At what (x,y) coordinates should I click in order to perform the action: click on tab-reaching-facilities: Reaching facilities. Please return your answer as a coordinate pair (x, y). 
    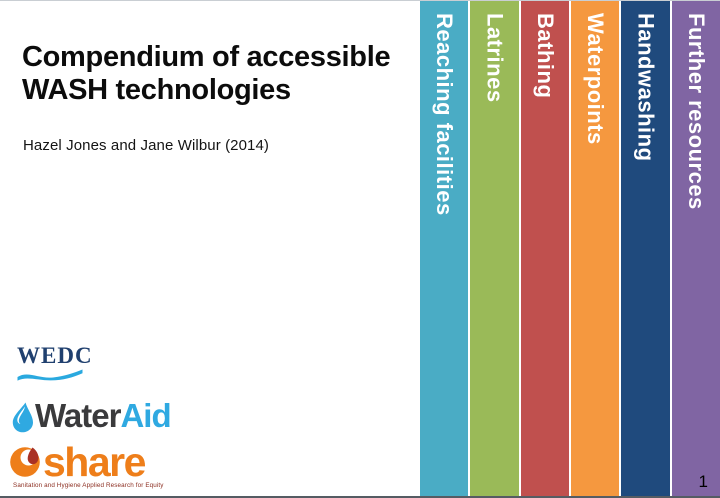
    Looking at the image, I should click on (444, 248).